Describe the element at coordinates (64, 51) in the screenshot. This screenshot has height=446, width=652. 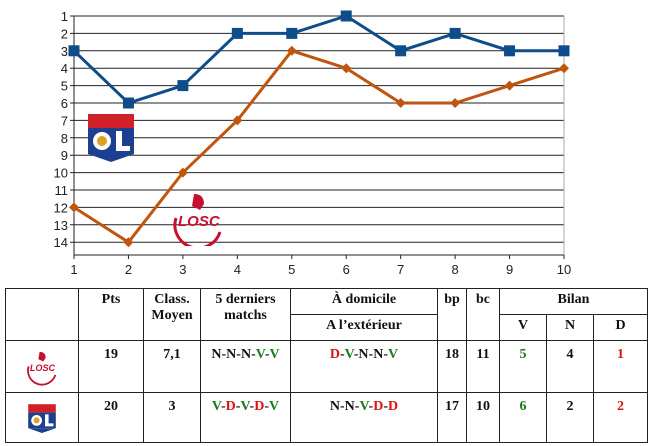
I see `y-tick-label: 3` at that location.